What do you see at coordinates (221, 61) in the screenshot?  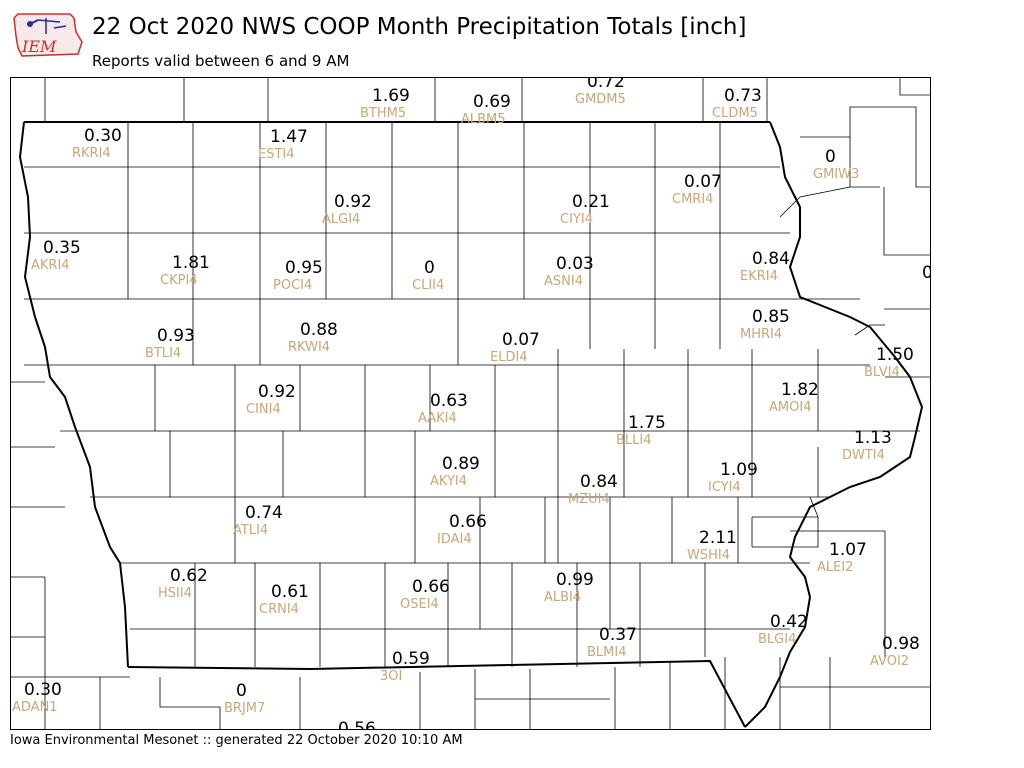 I see `map-subtitle: Reports valid between 6 and 9 AM` at bounding box center [221, 61].